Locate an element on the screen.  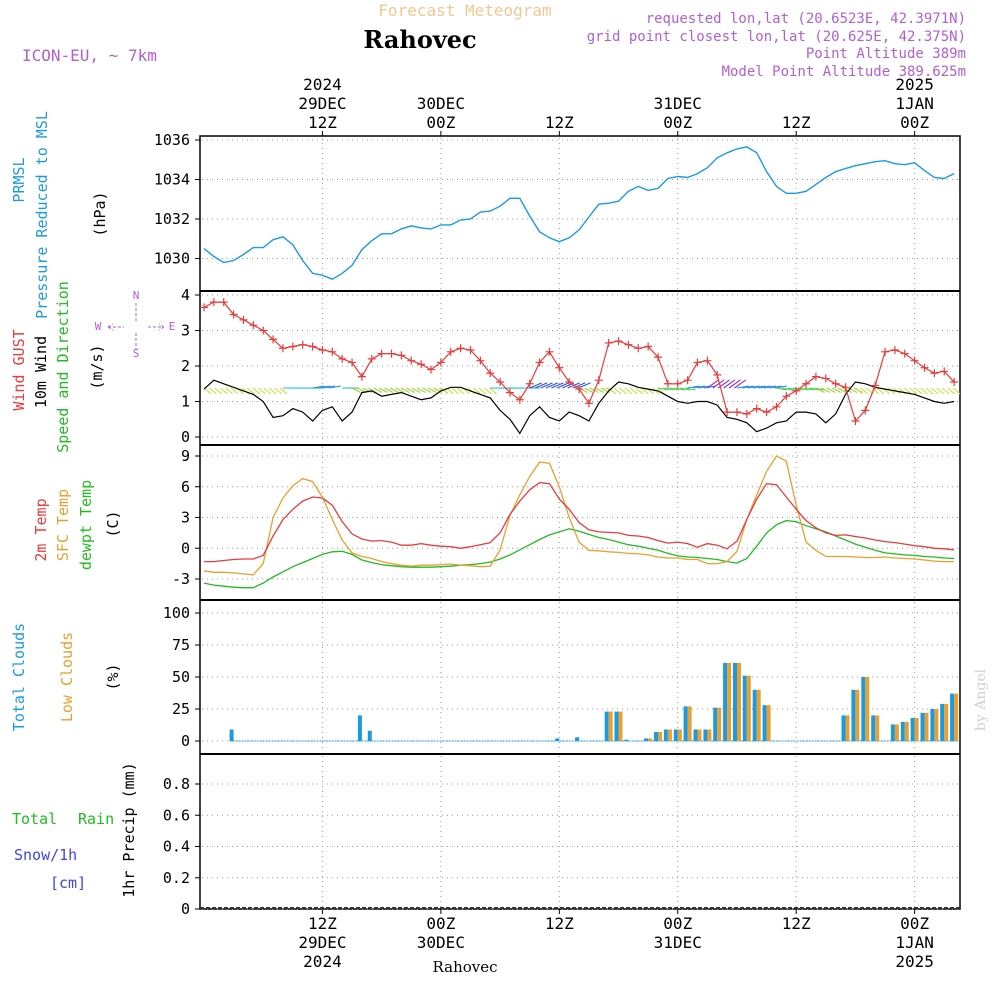
y-tick-label: 50 is located at coordinates (181, 677).